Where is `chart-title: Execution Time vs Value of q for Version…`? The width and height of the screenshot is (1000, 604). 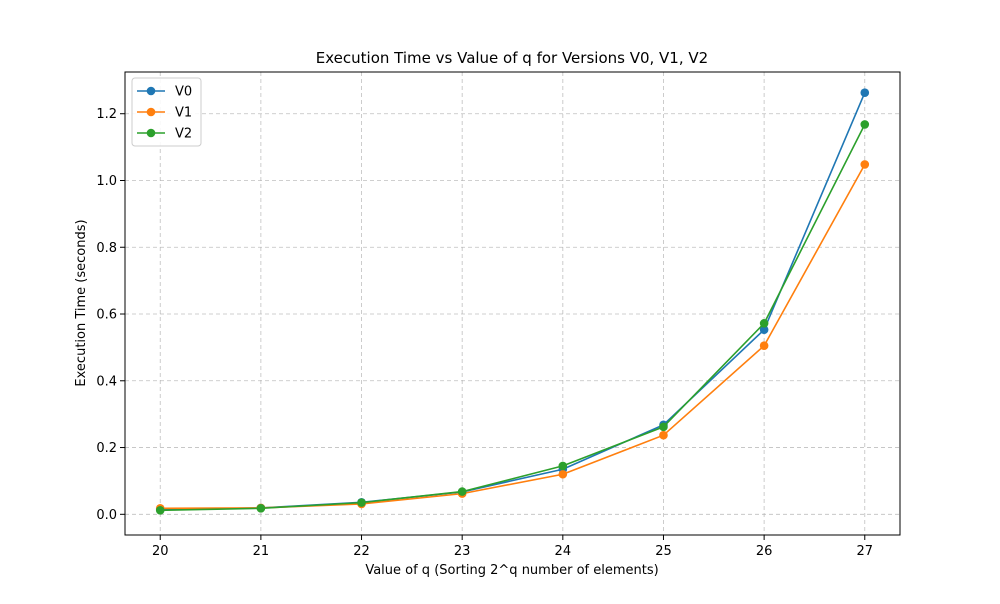 chart-title: Execution Time vs Value of q for Version… is located at coordinates (512, 58).